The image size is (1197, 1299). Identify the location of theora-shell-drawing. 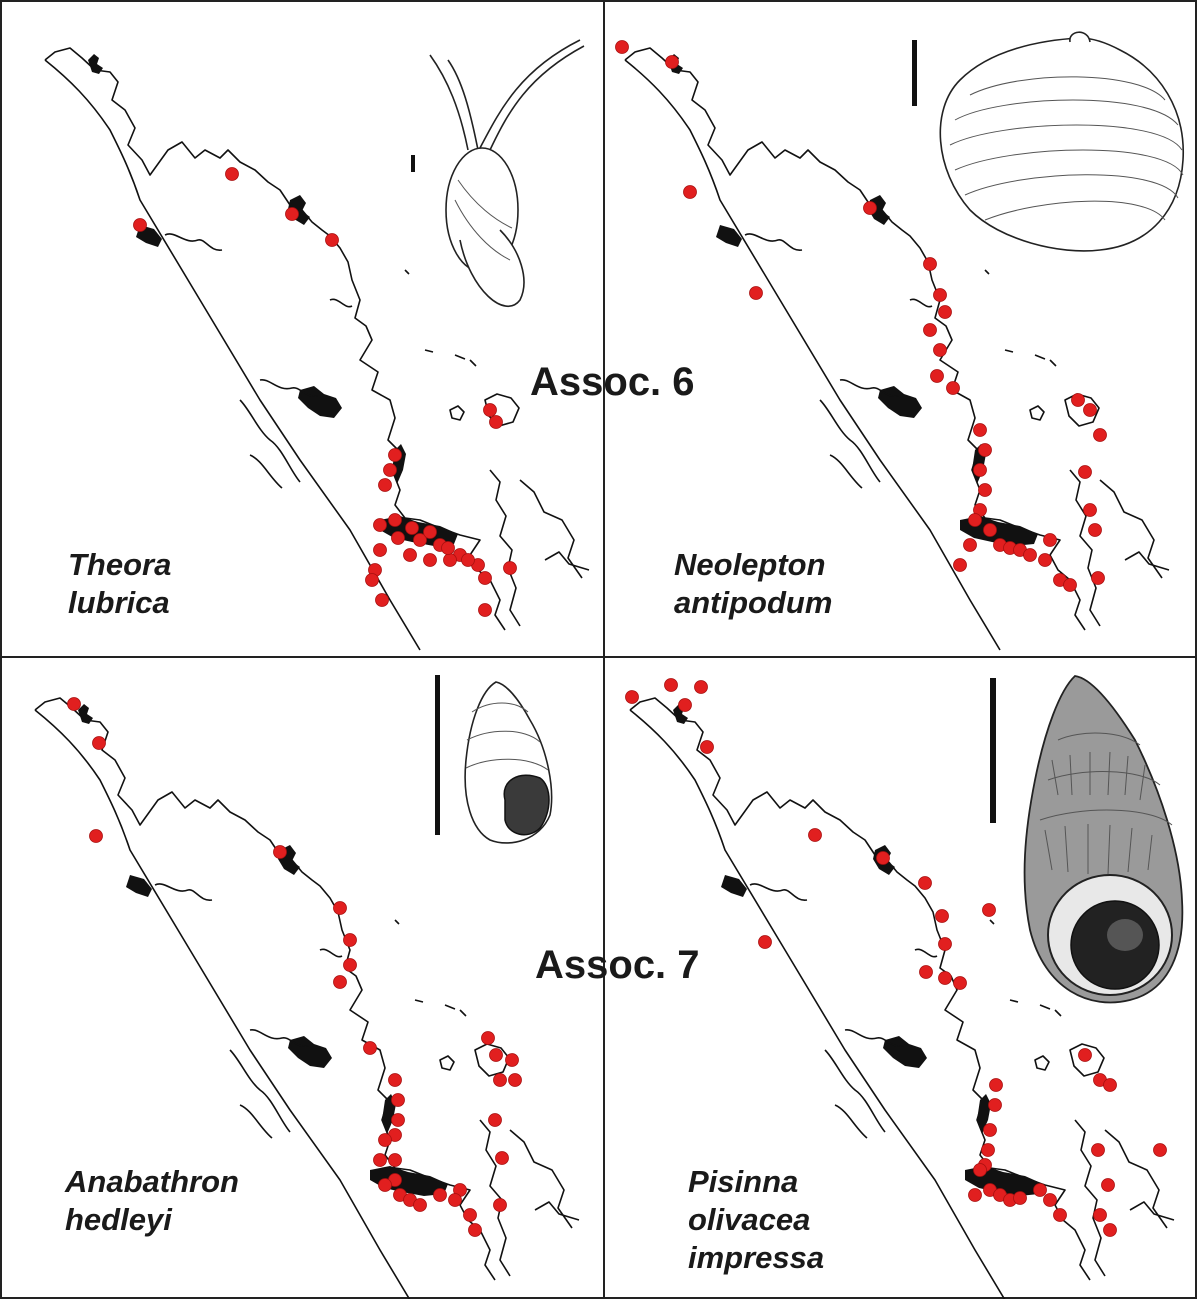
(498, 173).